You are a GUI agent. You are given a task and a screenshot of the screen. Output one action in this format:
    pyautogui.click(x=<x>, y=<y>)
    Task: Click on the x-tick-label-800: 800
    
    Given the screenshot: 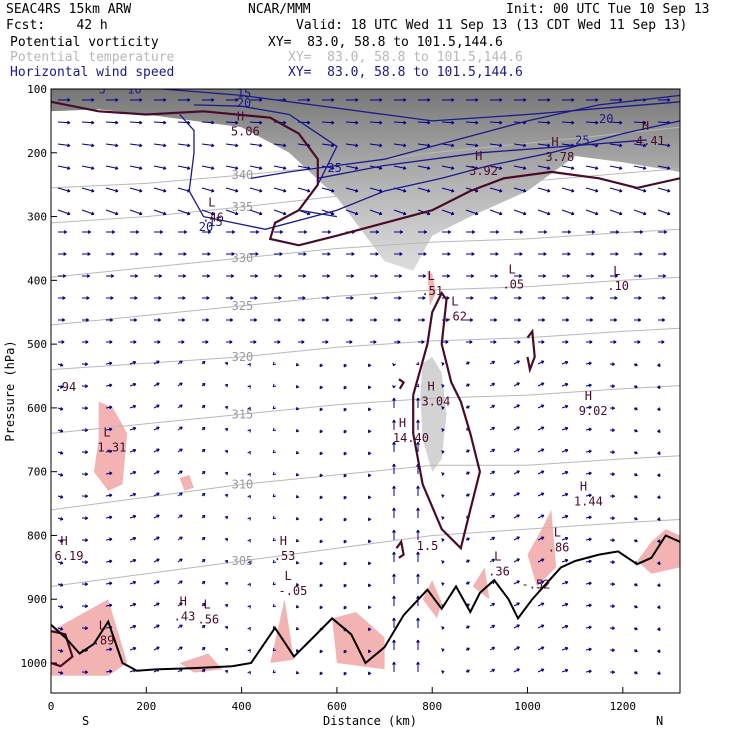 What is the action you would take?
    pyautogui.click(x=432, y=706)
    